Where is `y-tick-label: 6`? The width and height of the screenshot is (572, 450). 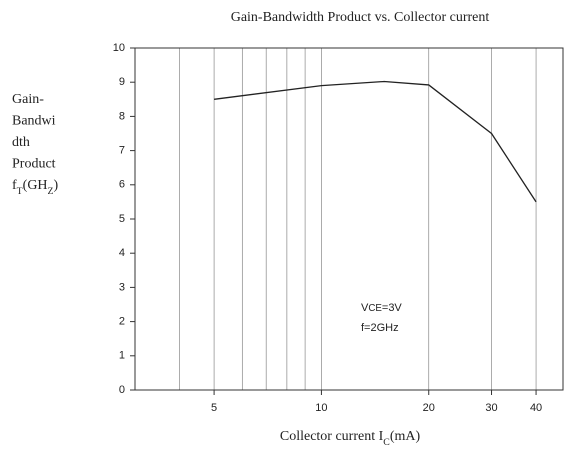 y-tick-label: 6 is located at coordinates (122, 185).